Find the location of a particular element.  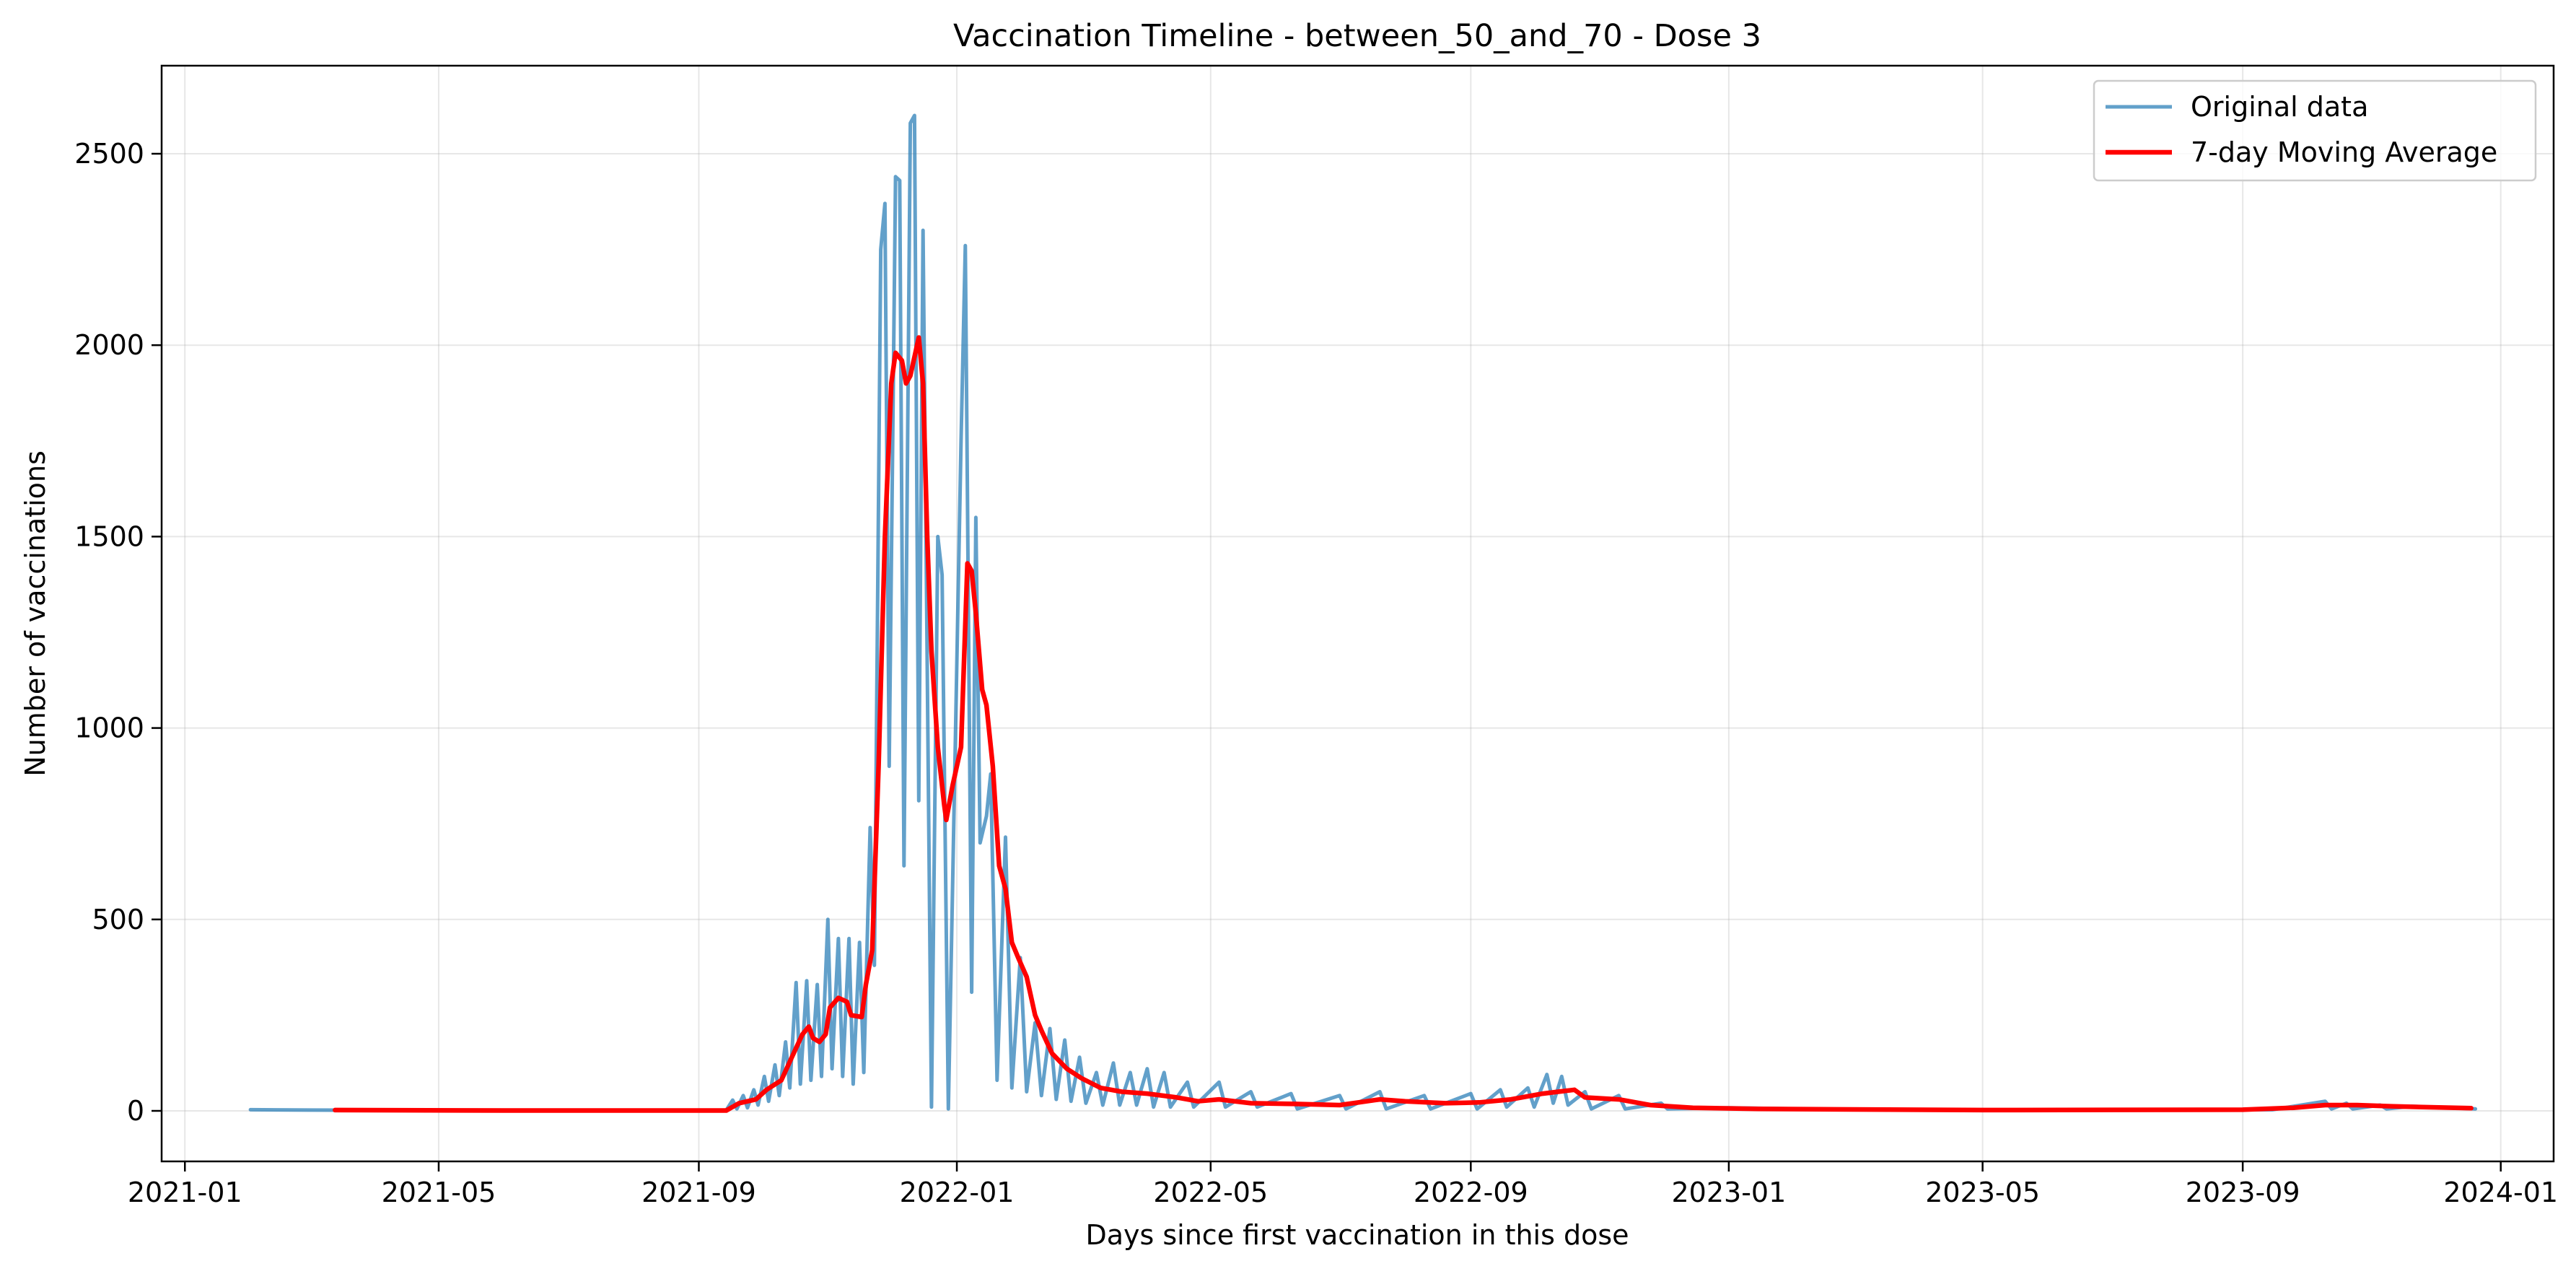

legend-label-original: Original data is located at coordinates (2279, 107).